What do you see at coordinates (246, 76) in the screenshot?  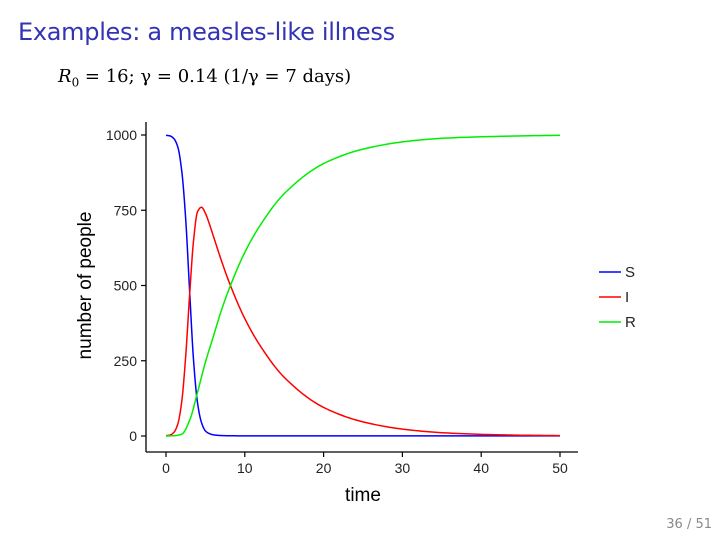 I see `gamma-part: γ = 0.14 (1/γ = 7 days)` at bounding box center [246, 76].